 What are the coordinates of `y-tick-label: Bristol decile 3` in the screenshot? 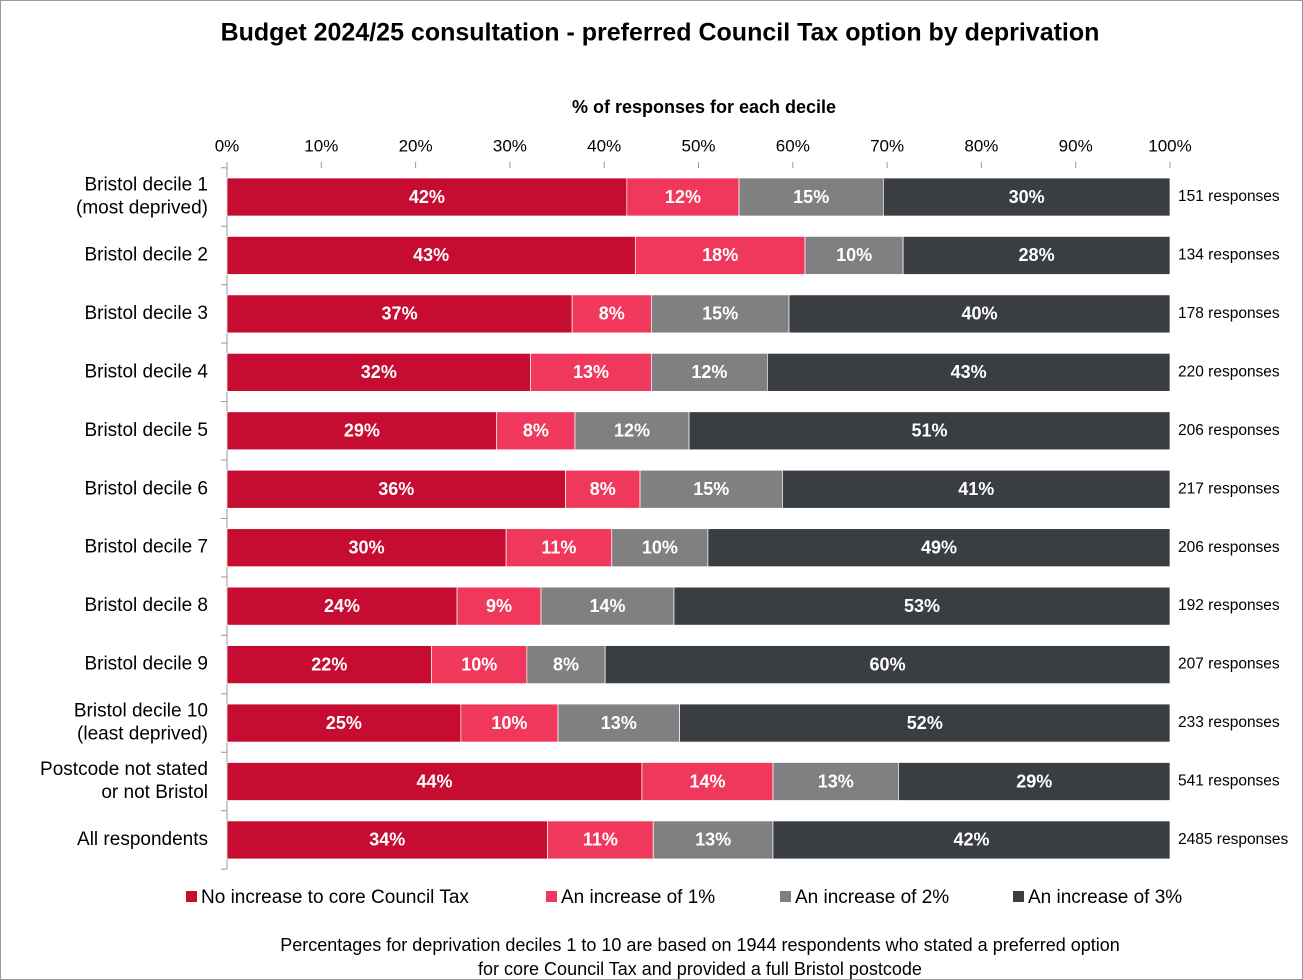 It's located at (146, 313).